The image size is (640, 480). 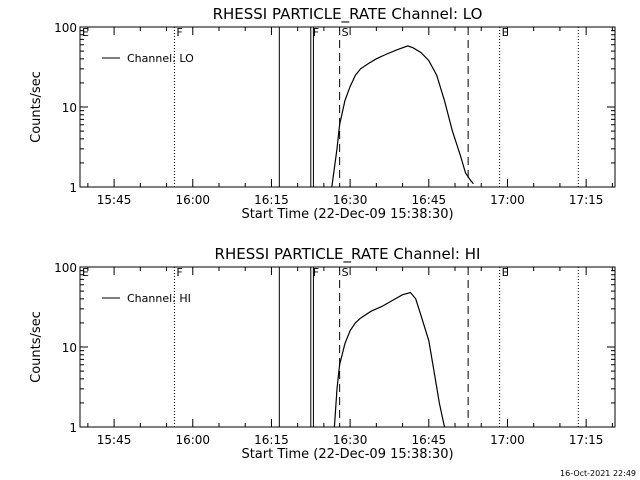 I want to click on chart-title: RHESSI PARTICLE_RATE Channel: LO, so click(x=348, y=14).